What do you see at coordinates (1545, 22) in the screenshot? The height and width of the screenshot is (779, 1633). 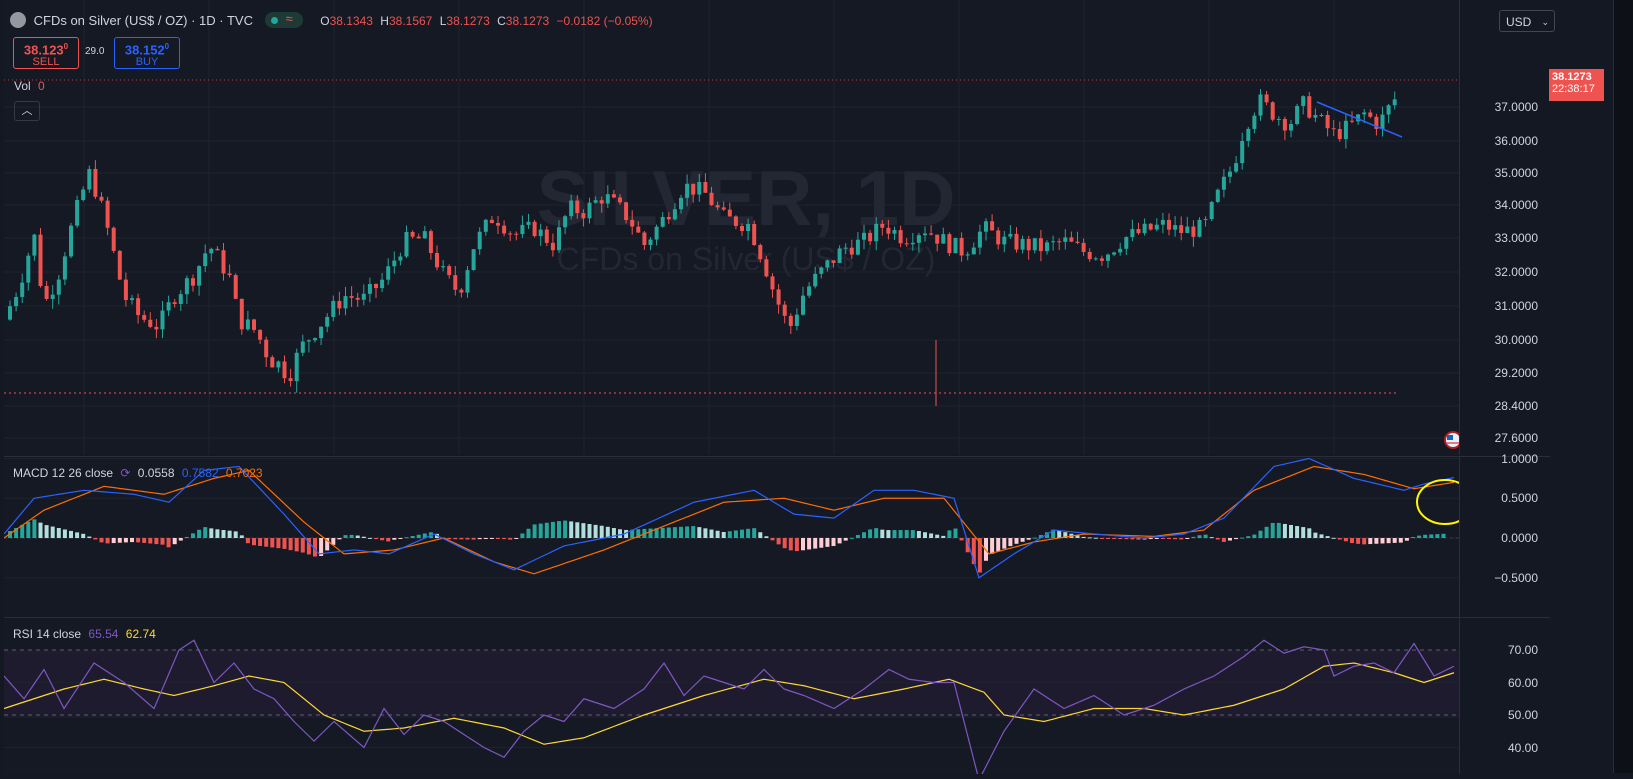 I see `chevron-down-icon: ⌄` at bounding box center [1545, 22].